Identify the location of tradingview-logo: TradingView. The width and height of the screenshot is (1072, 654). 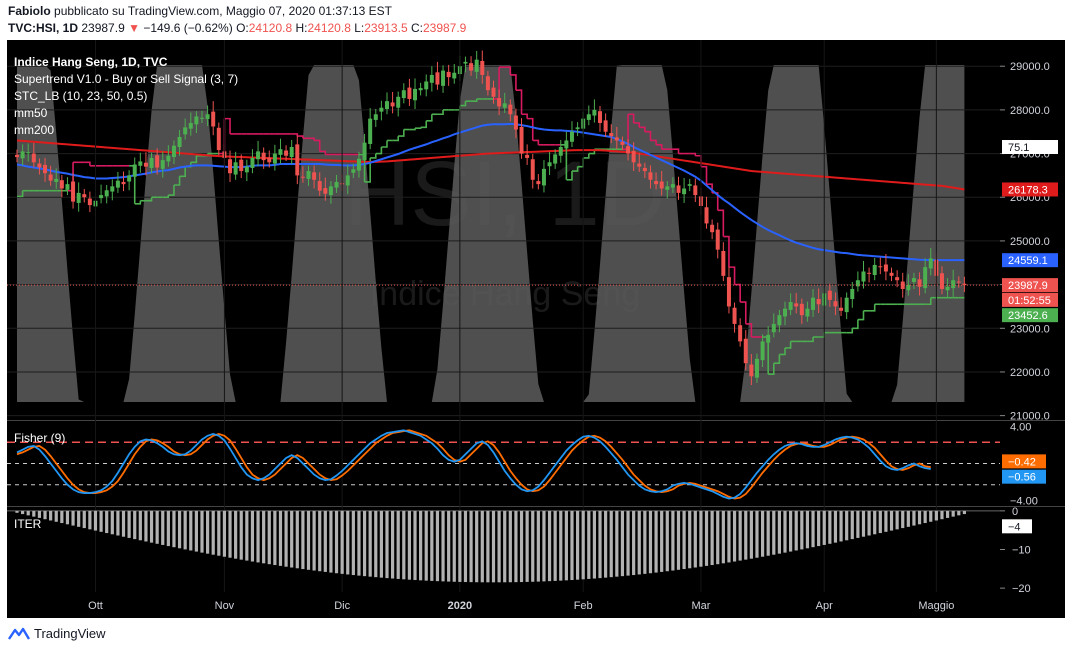
(57, 633).